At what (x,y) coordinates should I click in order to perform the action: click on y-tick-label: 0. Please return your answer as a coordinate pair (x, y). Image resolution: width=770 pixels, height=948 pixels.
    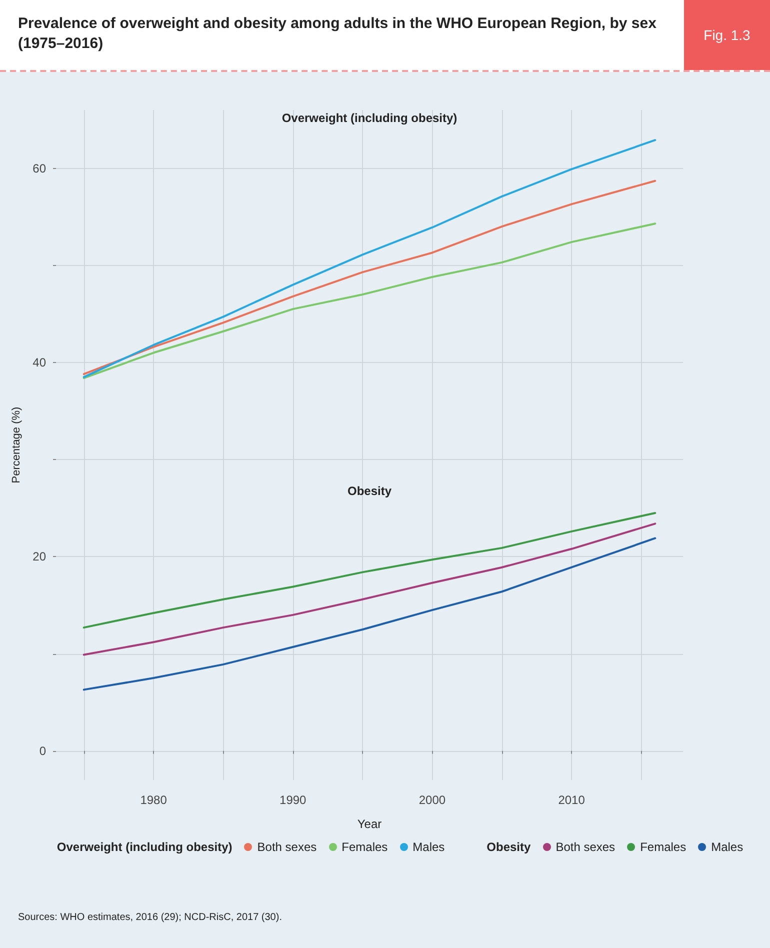
    Looking at the image, I should click on (42, 751).